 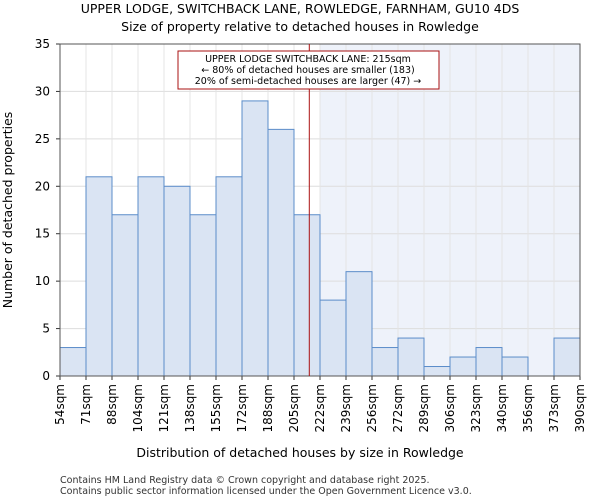 What do you see at coordinates (42, 139) in the screenshot?
I see `y-tick-label: 25` at bounding box center [42, 139].